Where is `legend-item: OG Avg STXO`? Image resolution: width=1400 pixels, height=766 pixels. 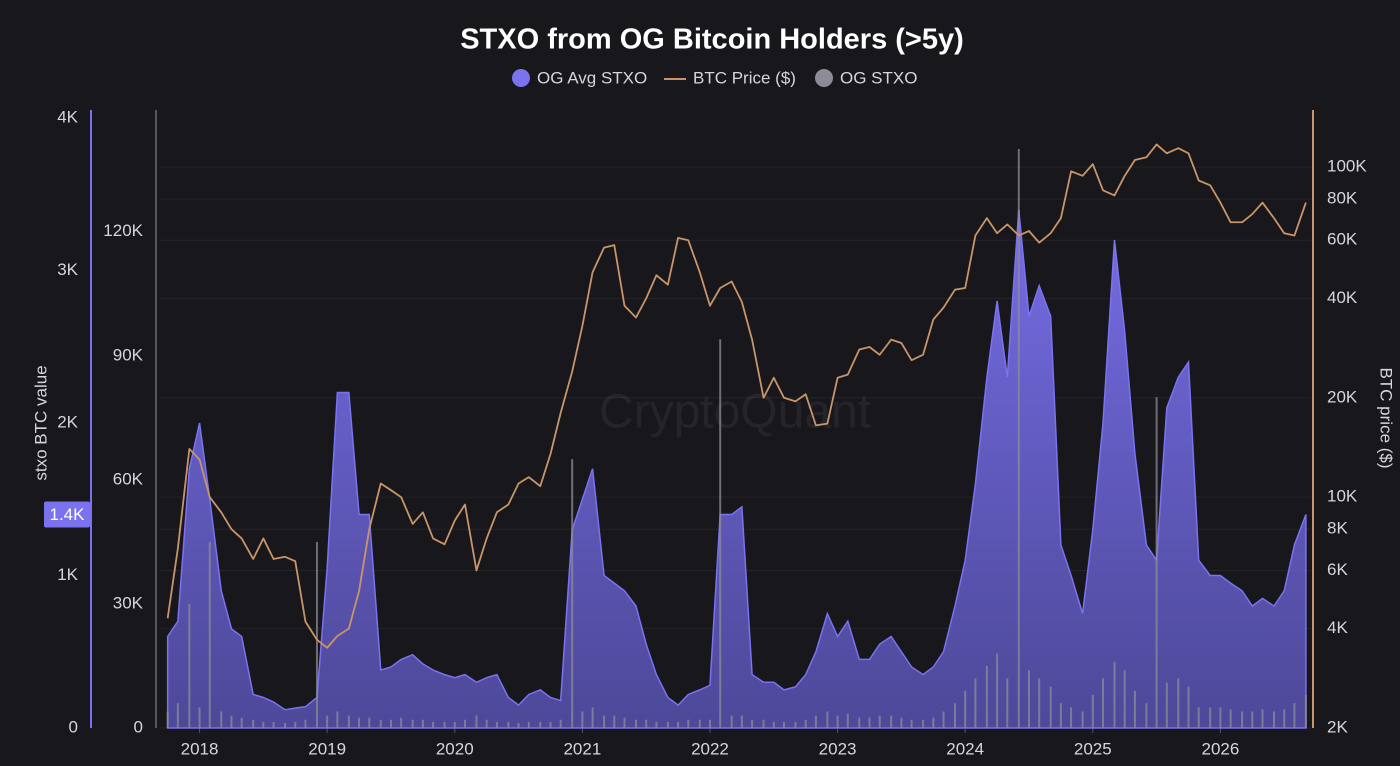 legend-item: OG Avg STXO is located at coordinates (579, 77).